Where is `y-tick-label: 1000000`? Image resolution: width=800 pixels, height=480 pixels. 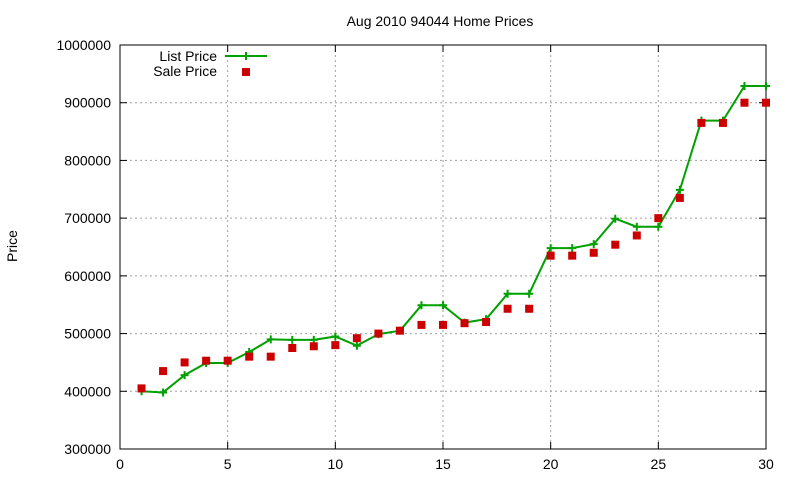
y-tick-label: 1000000 is located at coordinates (83, 45).